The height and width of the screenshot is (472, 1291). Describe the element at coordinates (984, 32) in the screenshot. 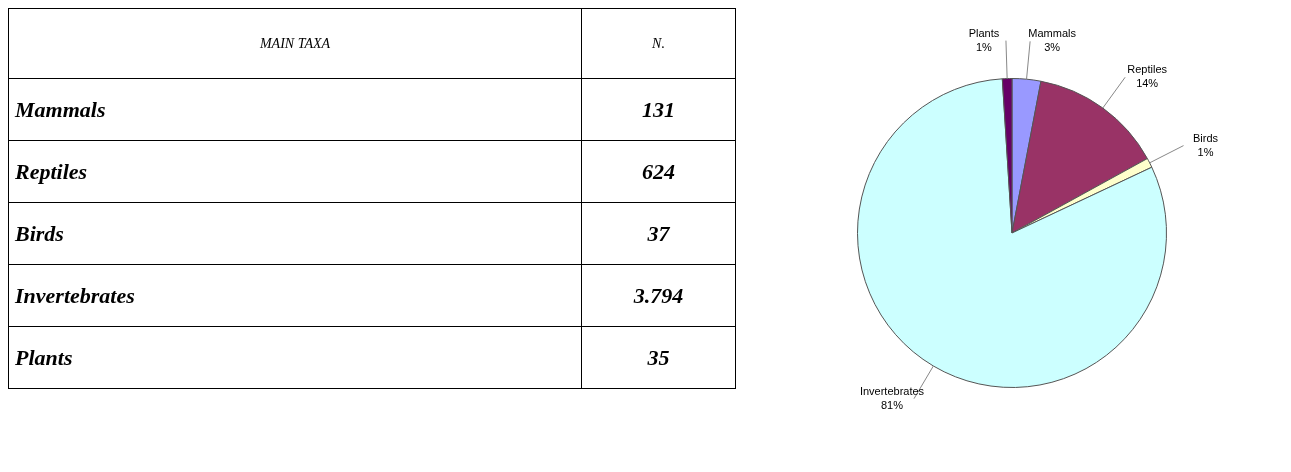

I see `slice-label: Plants` at that location.